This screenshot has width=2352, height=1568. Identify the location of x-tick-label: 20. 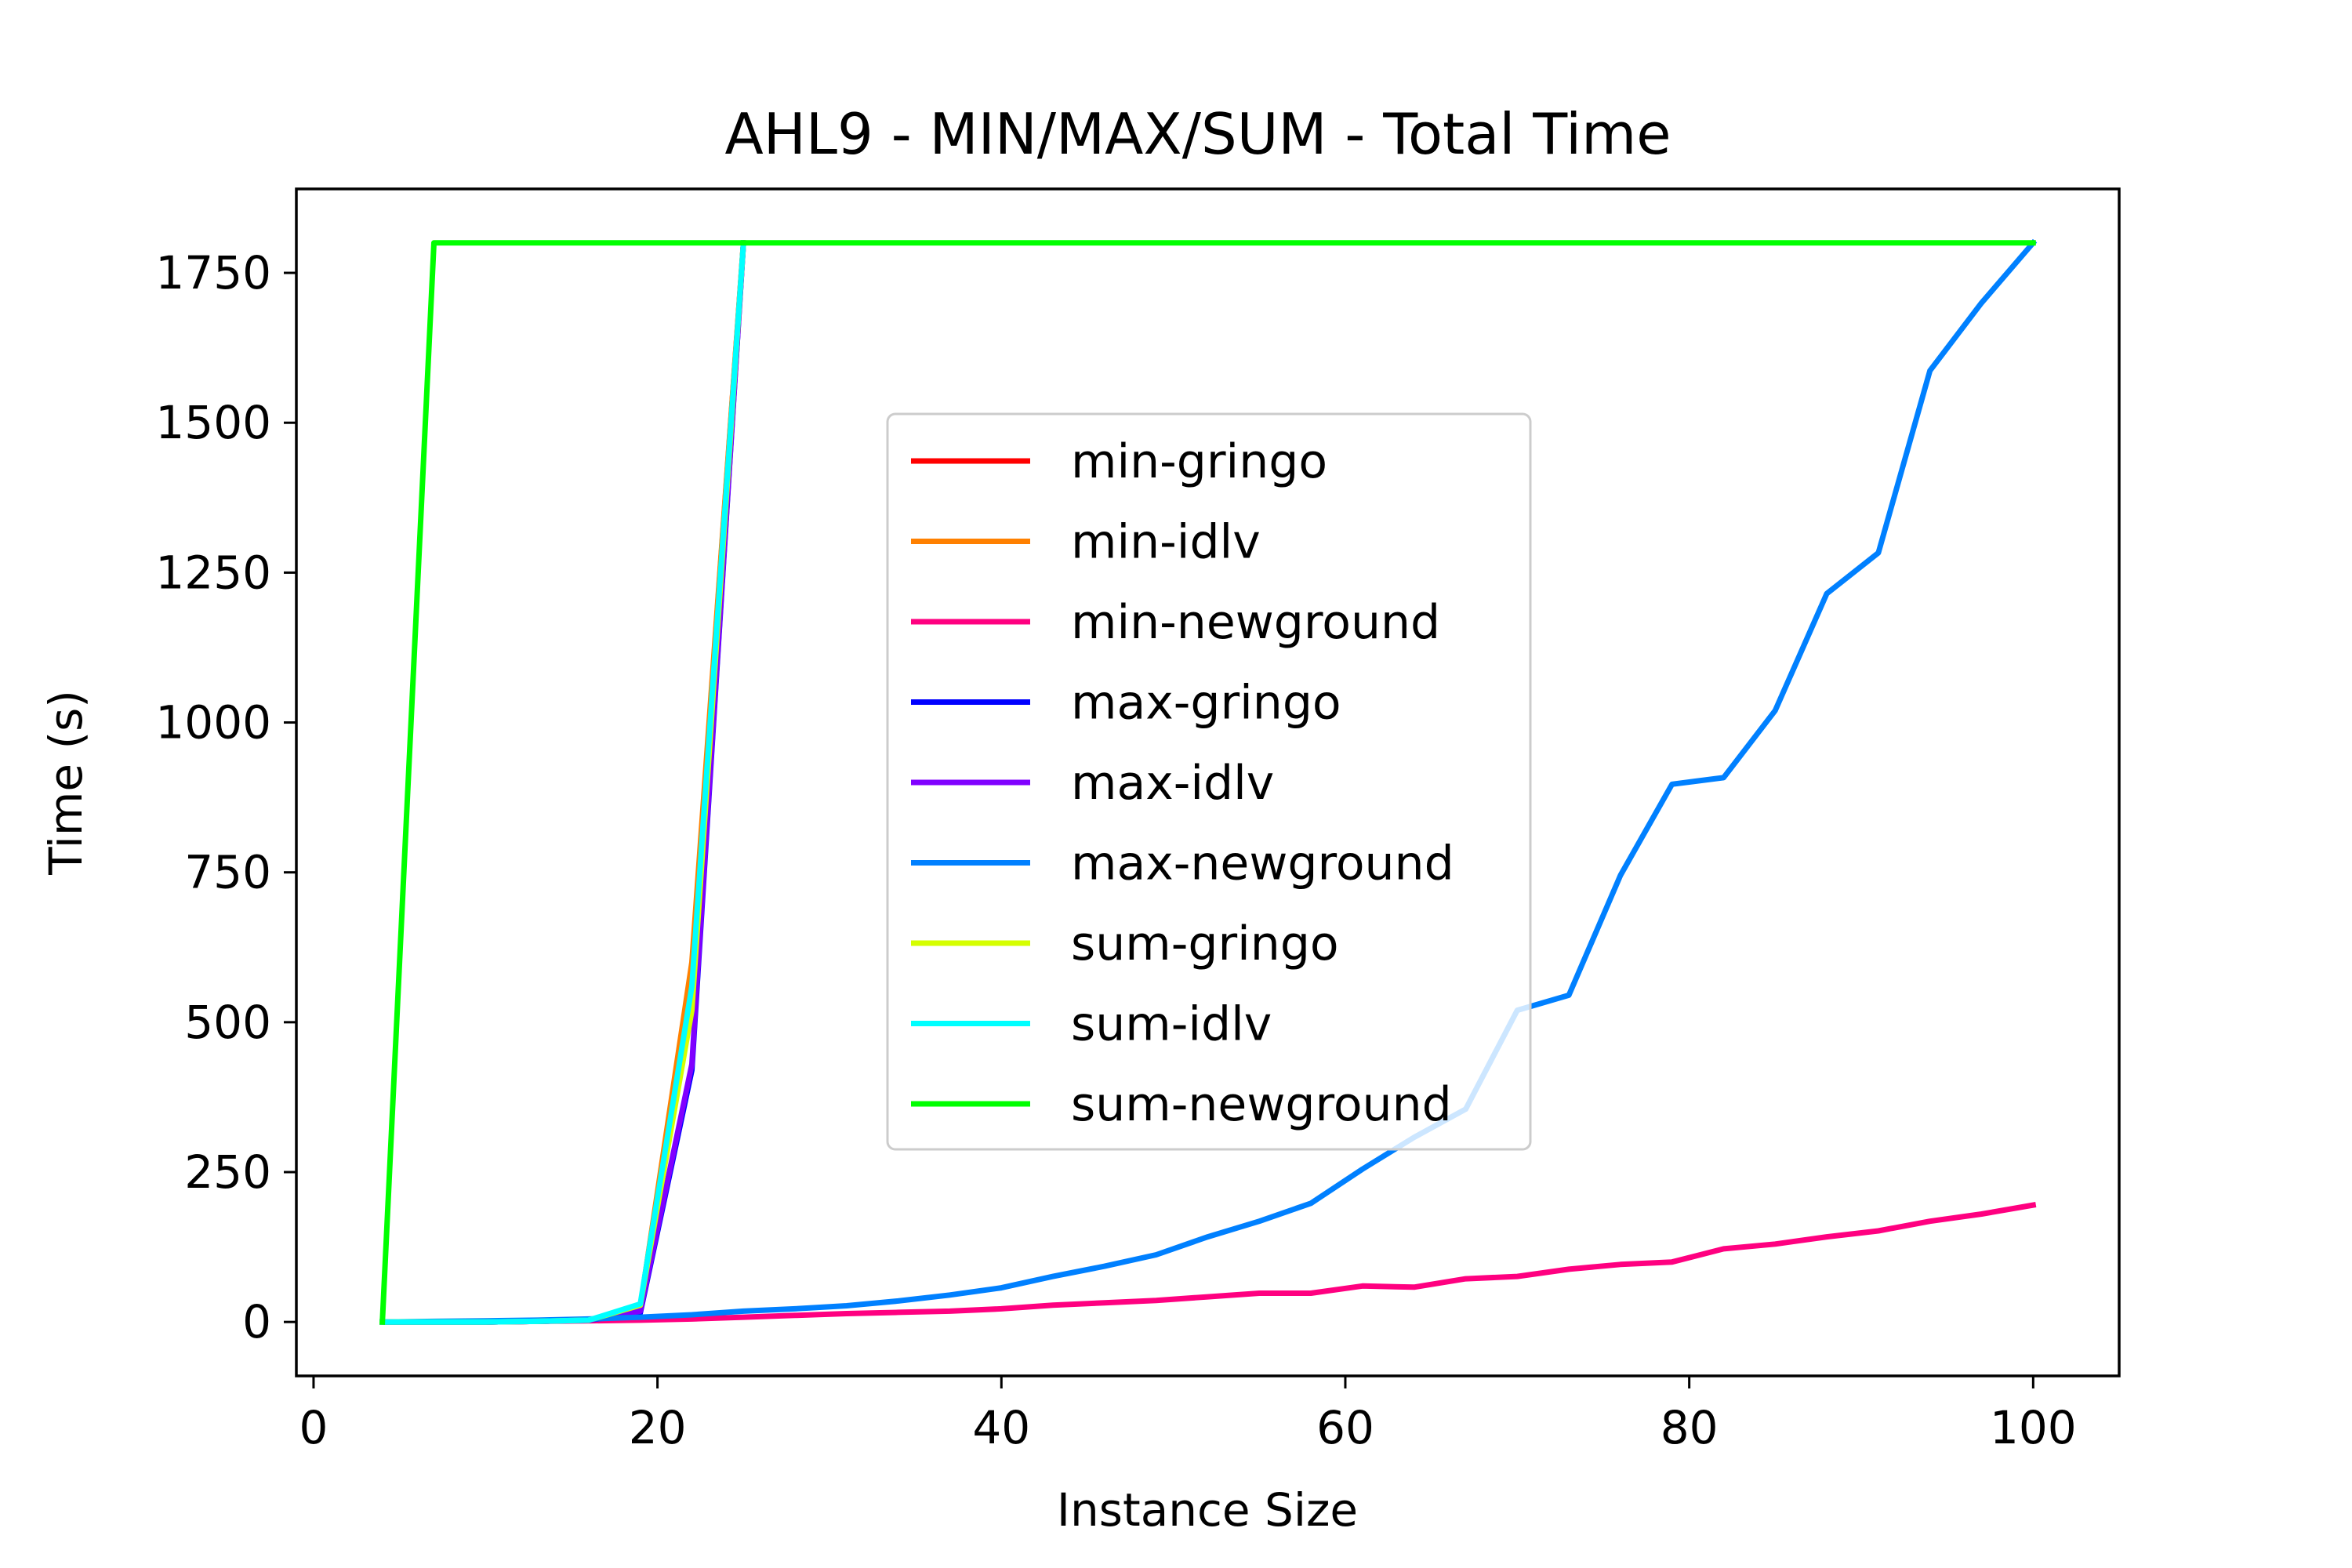
(658, 1427).